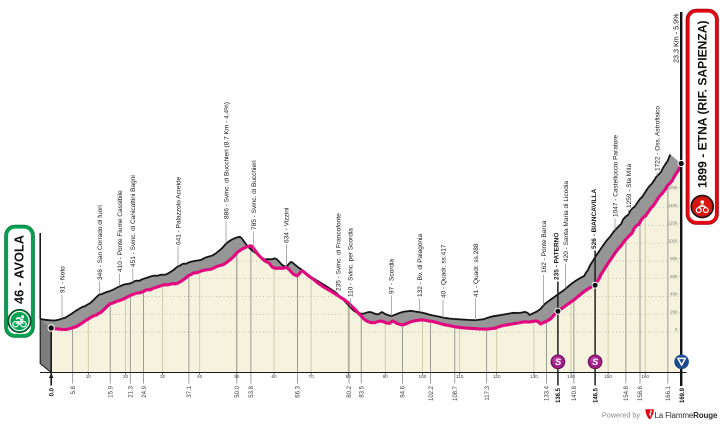 The image size is (720, 429). I want to click on svg-text: 146.5, so click(596, 395).